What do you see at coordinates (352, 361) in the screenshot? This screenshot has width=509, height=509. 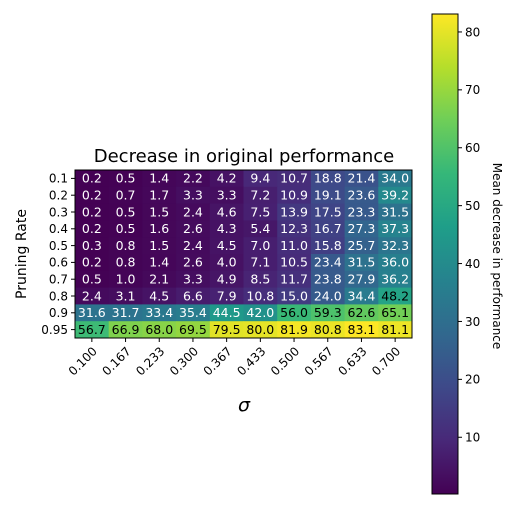 I see `x-tick-label: 0.633` at bounding box center [352, 361].